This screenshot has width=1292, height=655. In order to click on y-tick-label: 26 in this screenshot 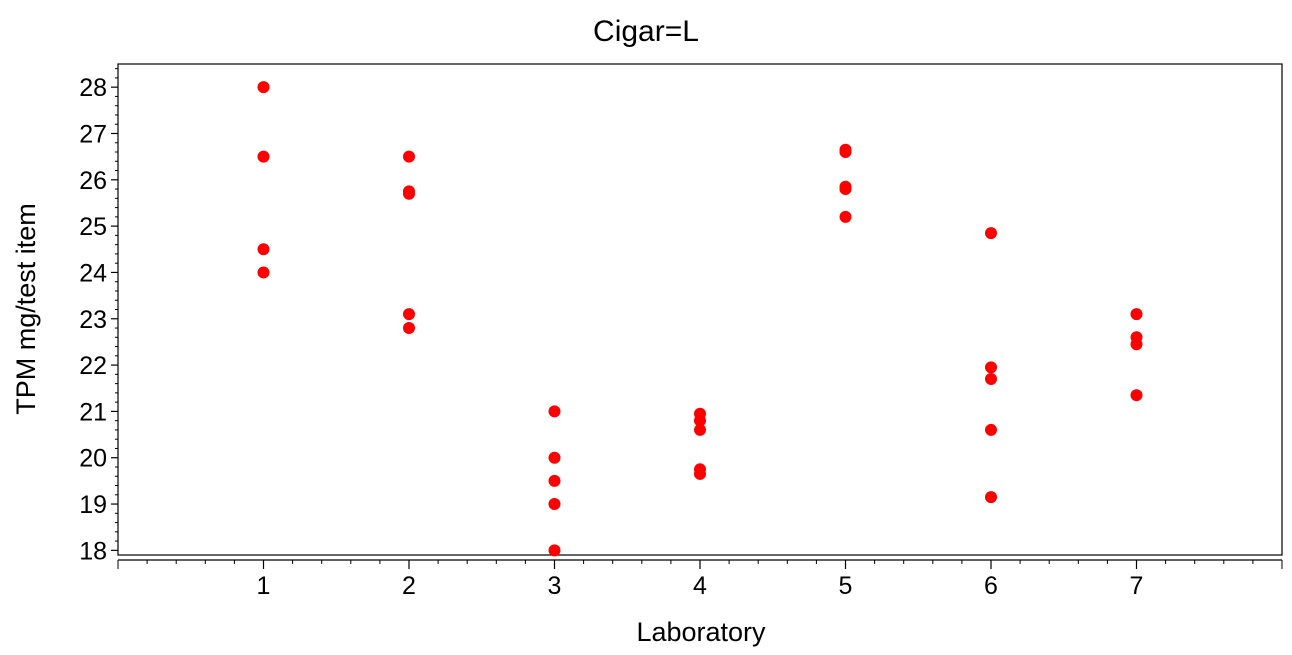, I will do `click(93, 181)`.